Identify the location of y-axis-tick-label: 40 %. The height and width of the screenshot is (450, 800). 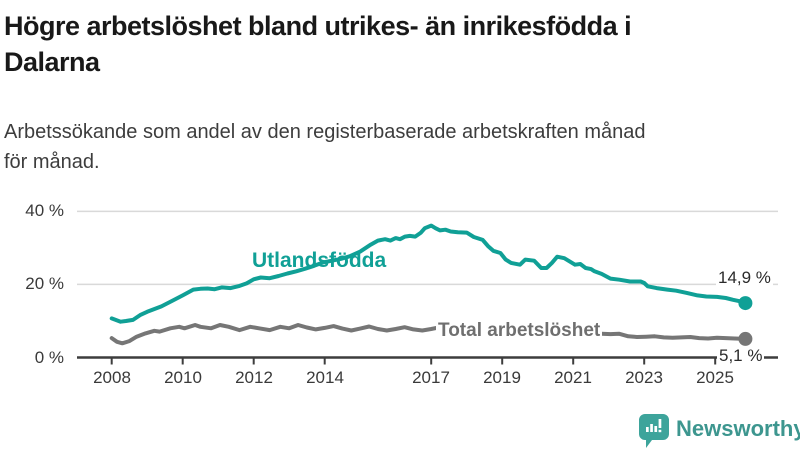
(44, 210).